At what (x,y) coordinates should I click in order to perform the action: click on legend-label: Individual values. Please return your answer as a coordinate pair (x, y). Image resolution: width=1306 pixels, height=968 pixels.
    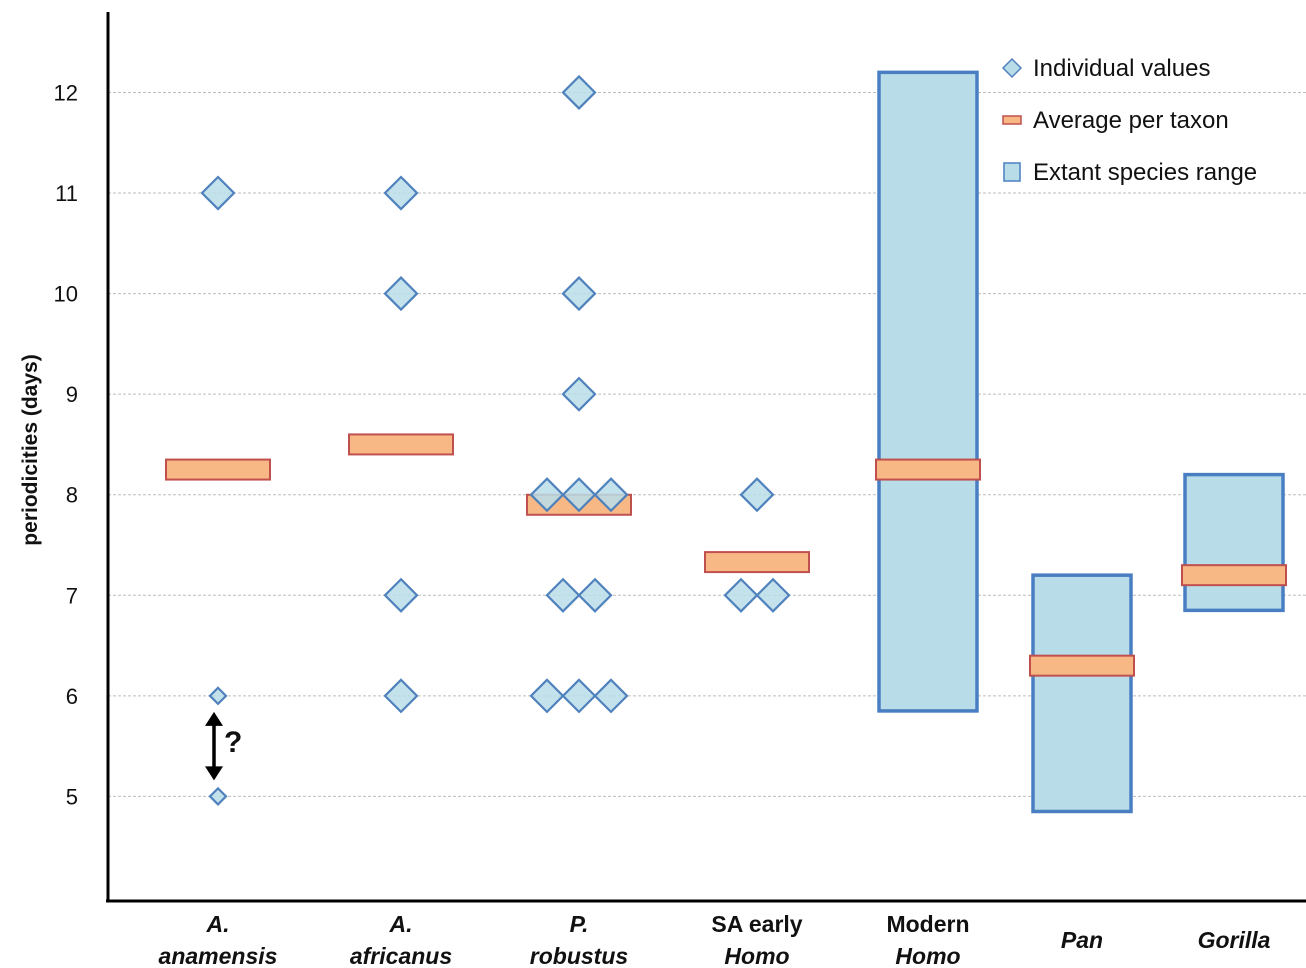
    Looking at the image, I should click on (1121, 68).